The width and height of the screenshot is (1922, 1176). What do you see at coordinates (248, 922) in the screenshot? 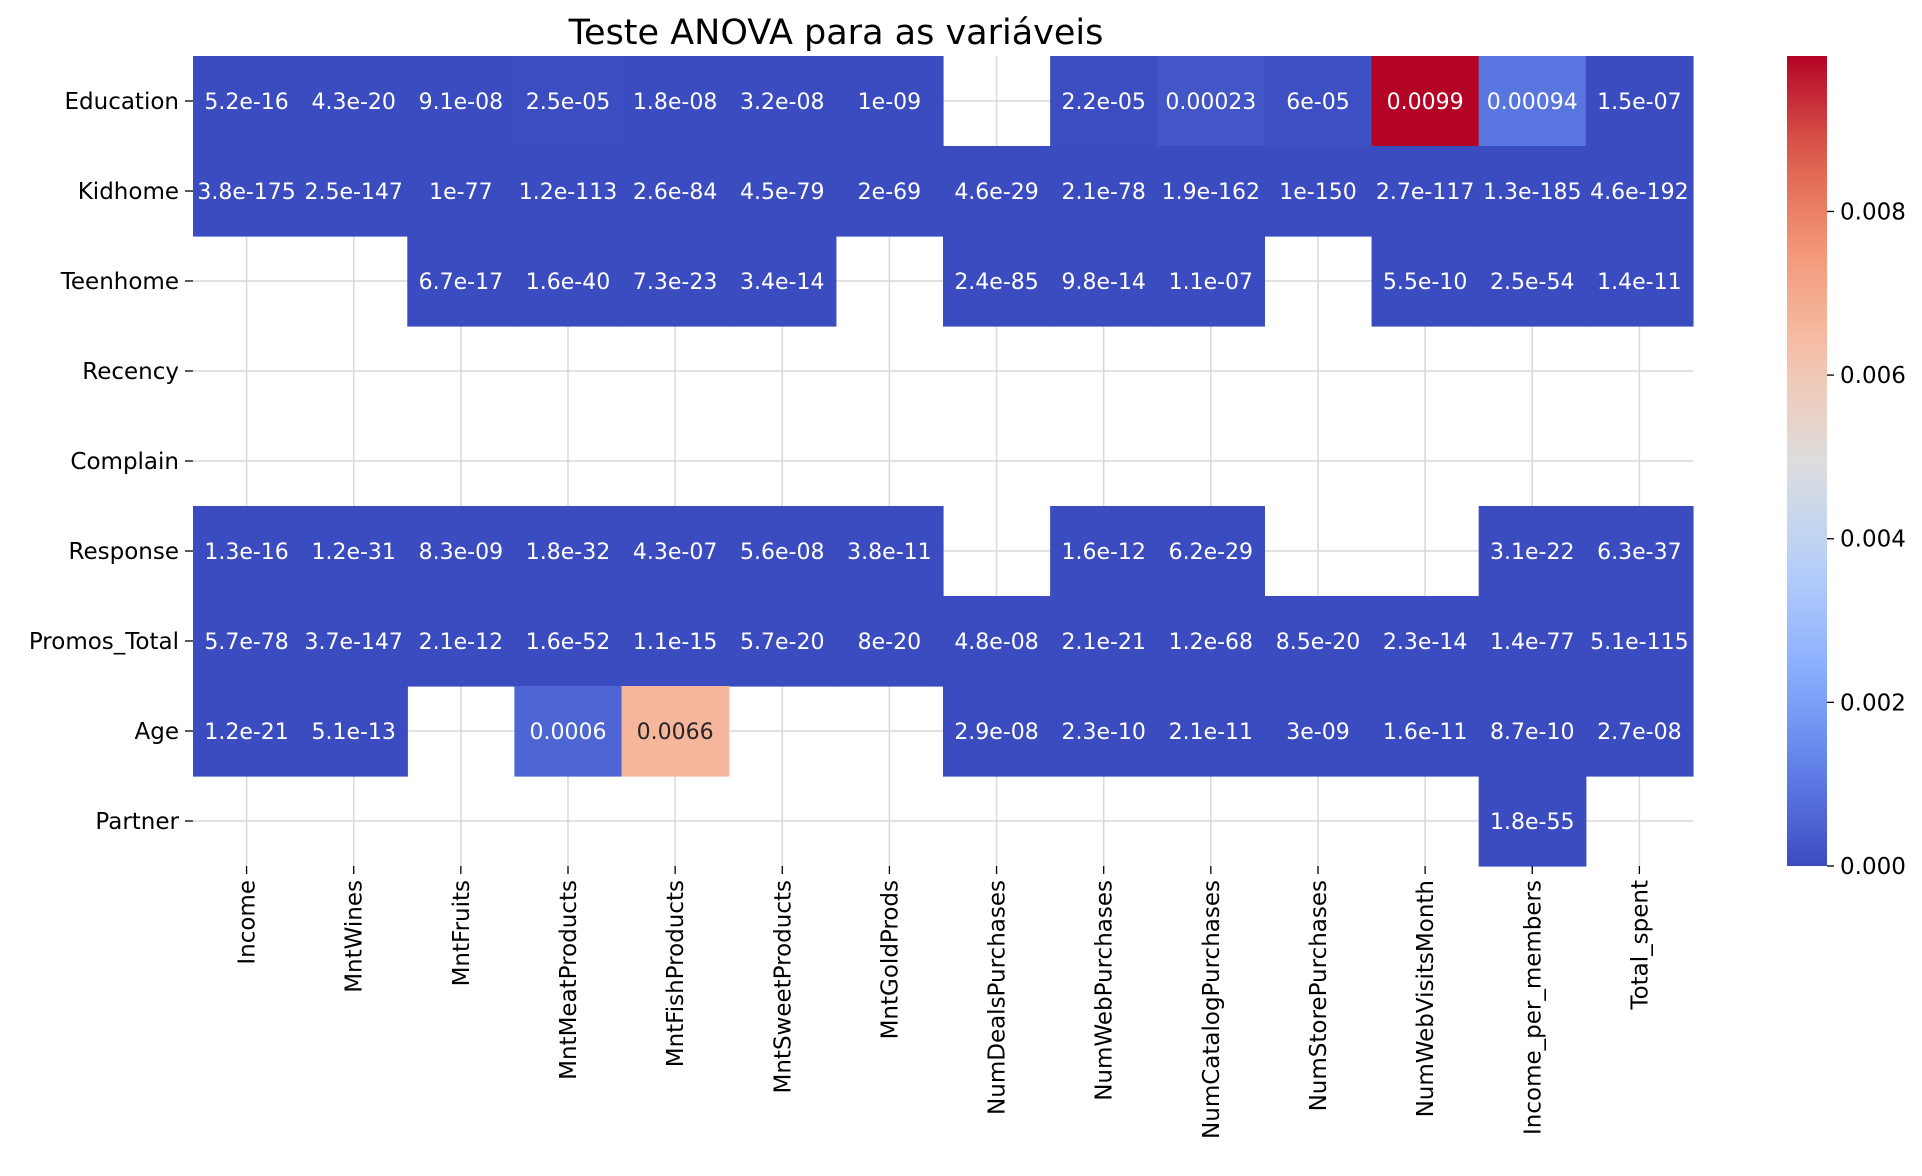
I see `x-tick-label: Income` at bounding box center [248, 922].